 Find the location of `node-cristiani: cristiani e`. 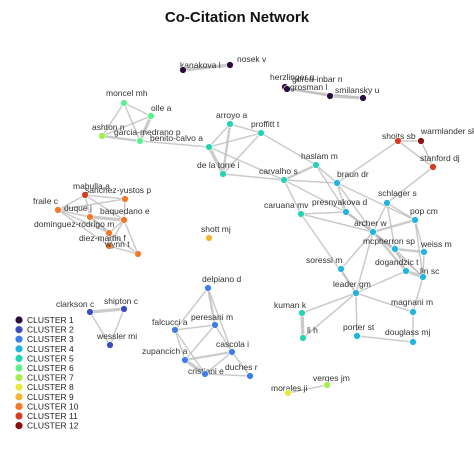

node-cristiani: cristiani e is located at coordinates (206, 371).